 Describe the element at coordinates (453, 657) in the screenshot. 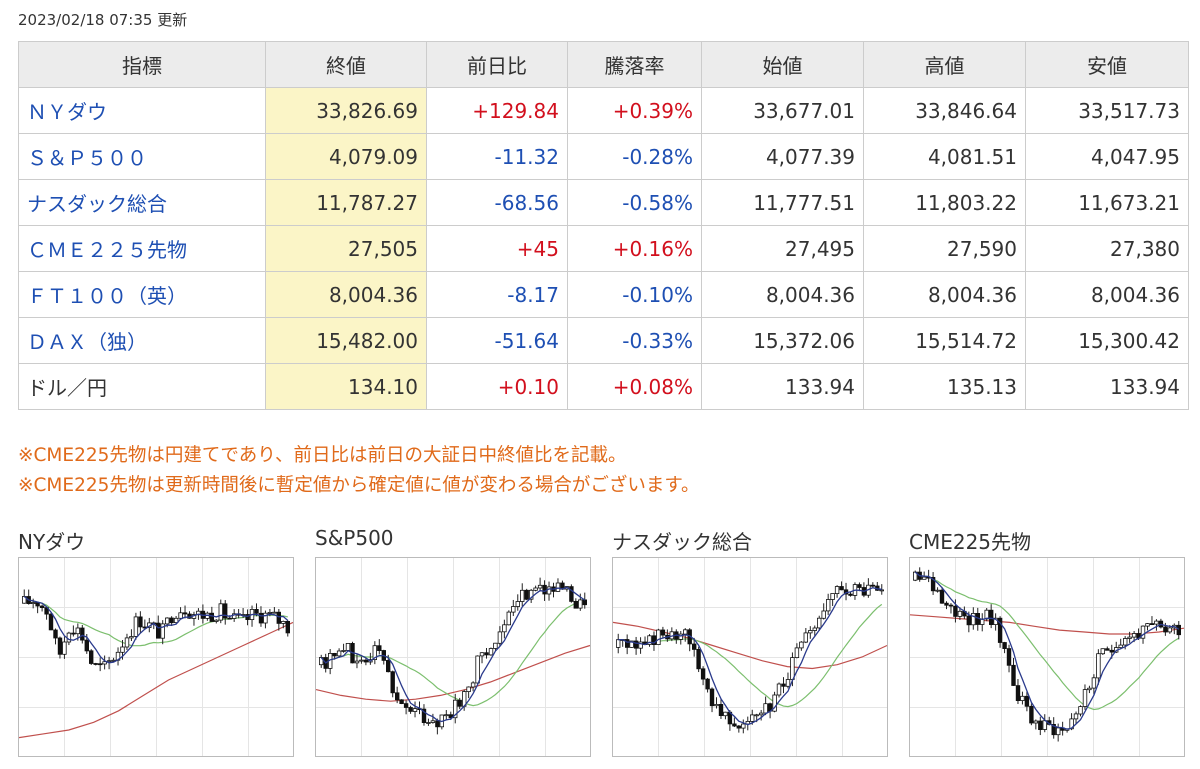

I see `chart-sp500` at that location.